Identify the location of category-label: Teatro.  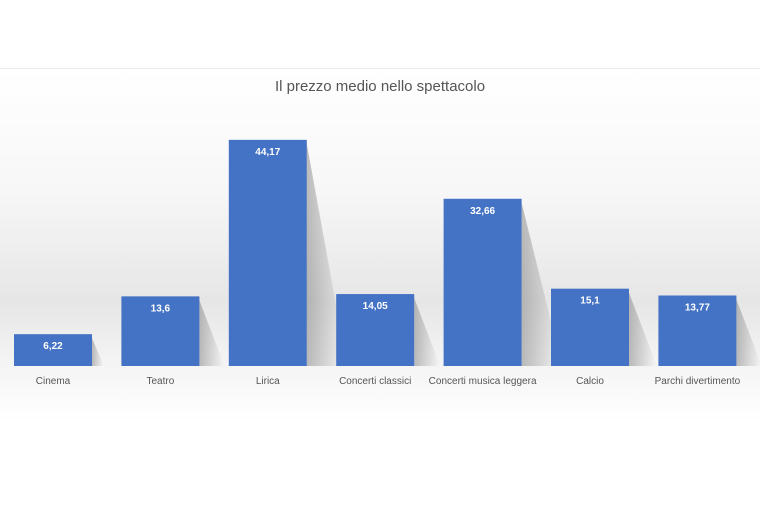
(161, 381).